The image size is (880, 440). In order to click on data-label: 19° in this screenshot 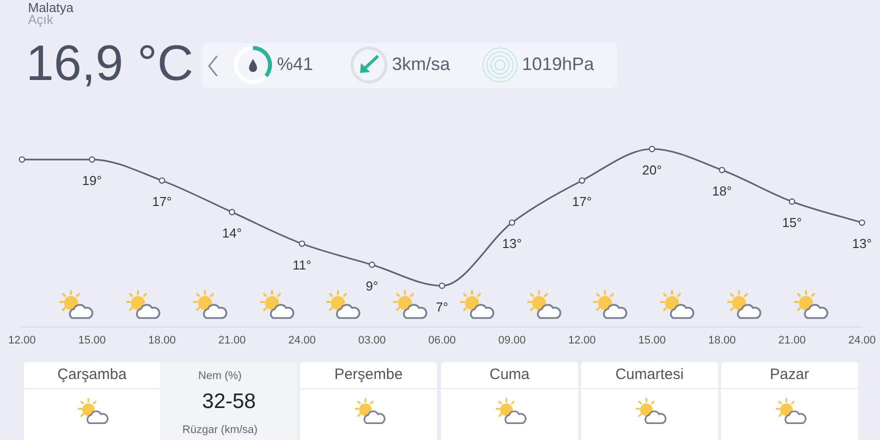, I will do `click(92, 180)`.